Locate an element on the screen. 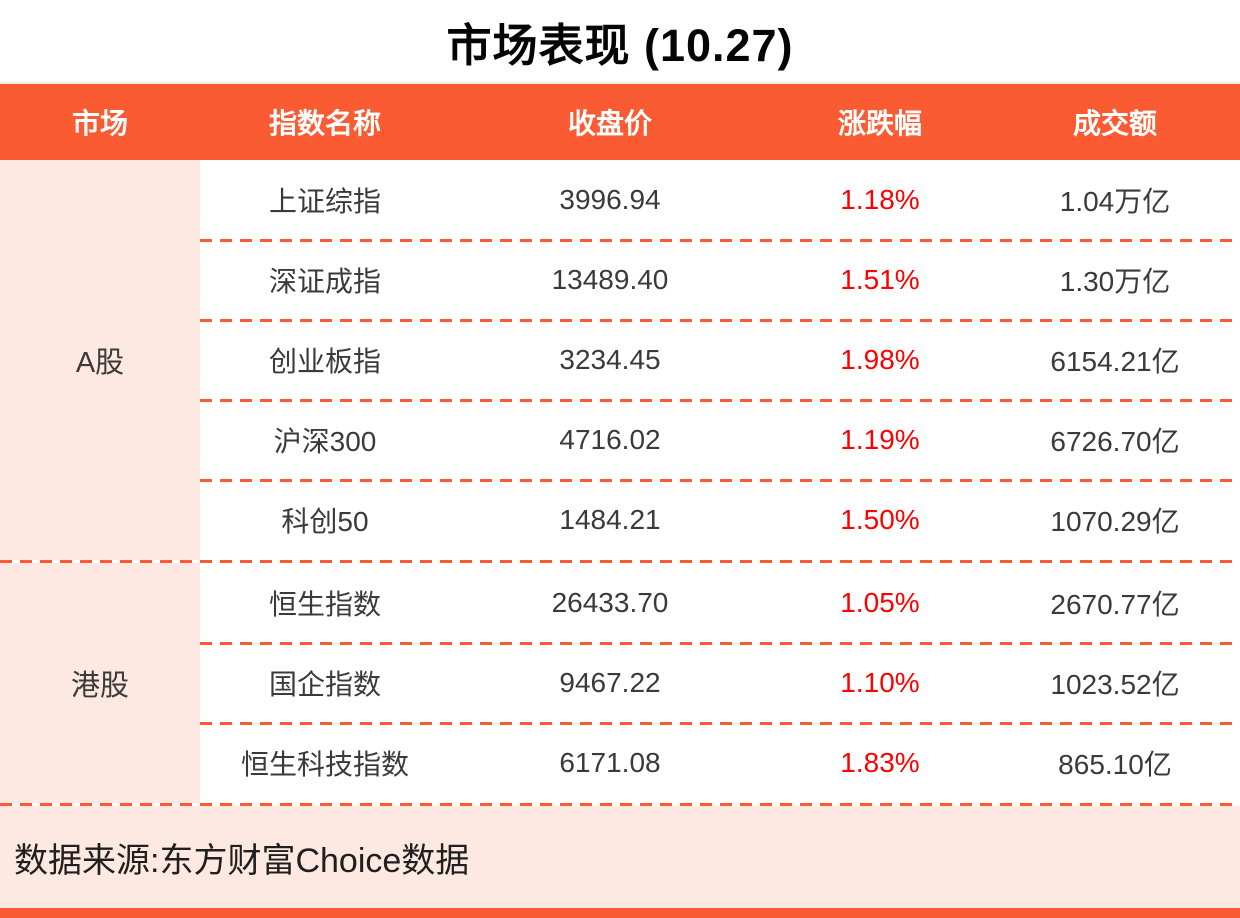  turnover: 1.04万亿 is located at coordinates (1115, 201).